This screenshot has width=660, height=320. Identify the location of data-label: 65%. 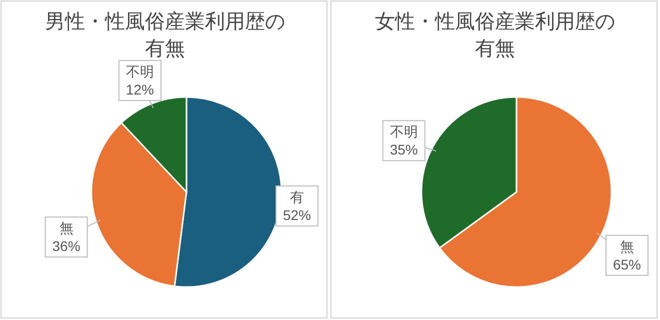
(627, 264).